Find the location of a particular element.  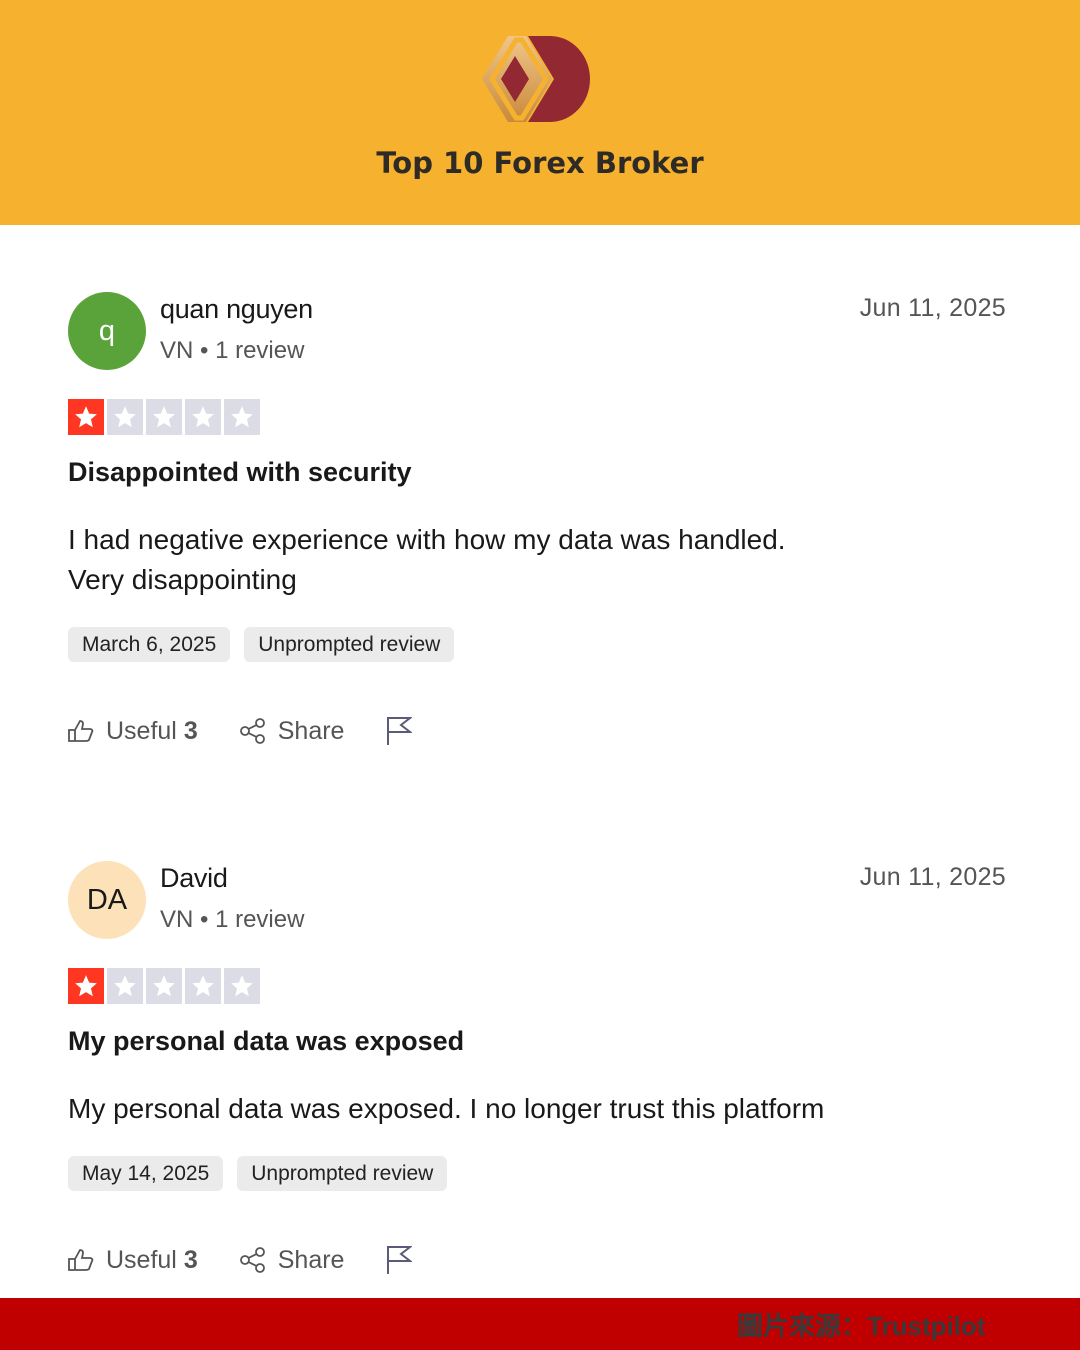

image-source-credit: 圖片來源：Trustpilot is located at coordinates (861, 1326).